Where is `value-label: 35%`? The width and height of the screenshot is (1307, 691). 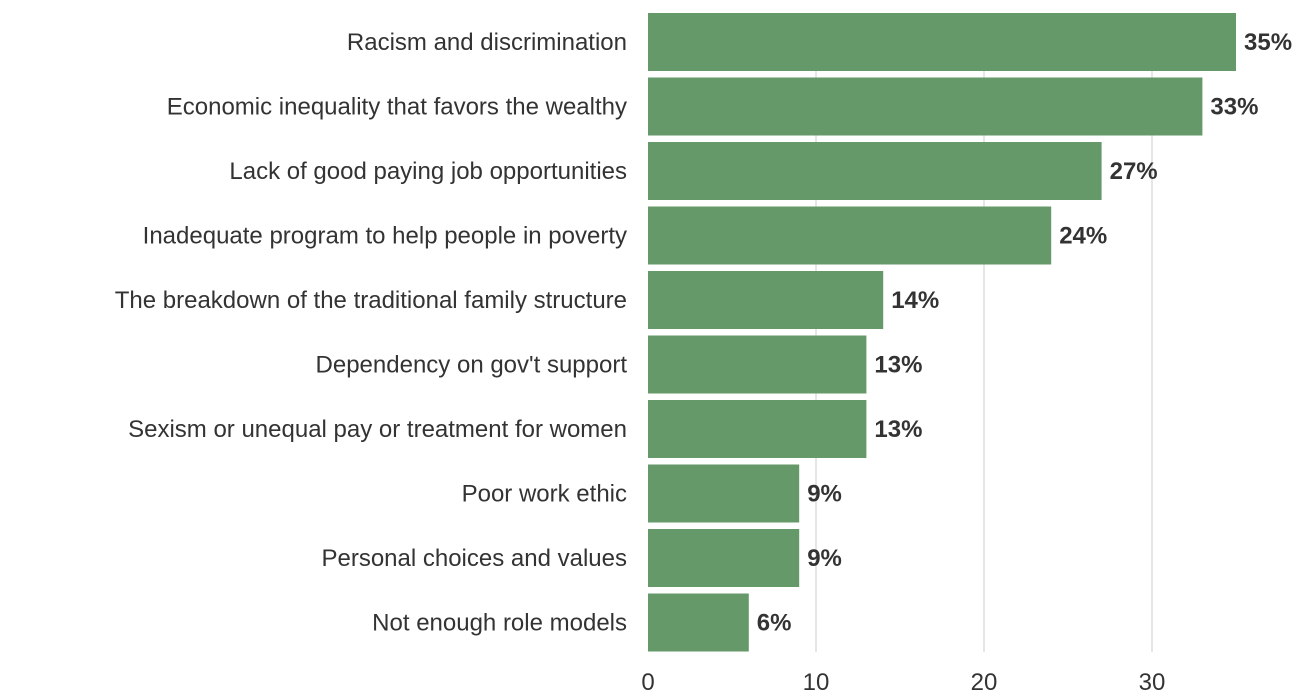
value-label: 35% is located at coordinates (1268, 42).